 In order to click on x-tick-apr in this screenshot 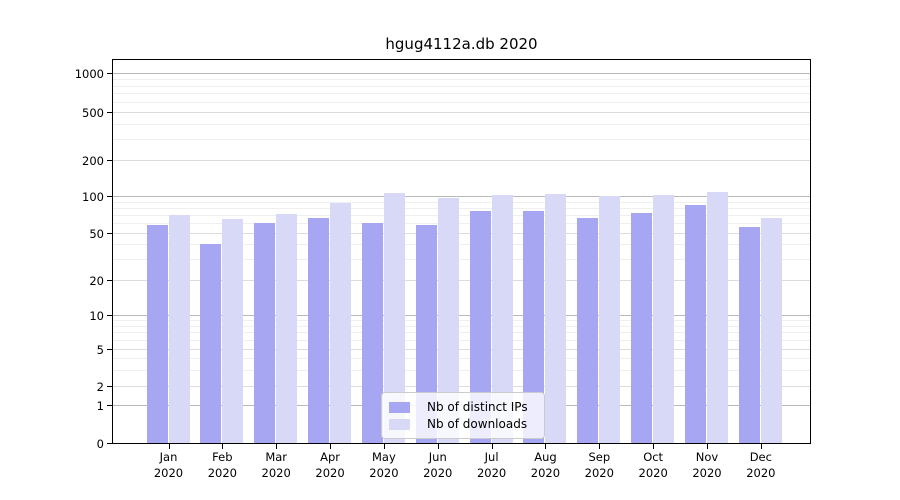, I will do `click(331, 446)`.